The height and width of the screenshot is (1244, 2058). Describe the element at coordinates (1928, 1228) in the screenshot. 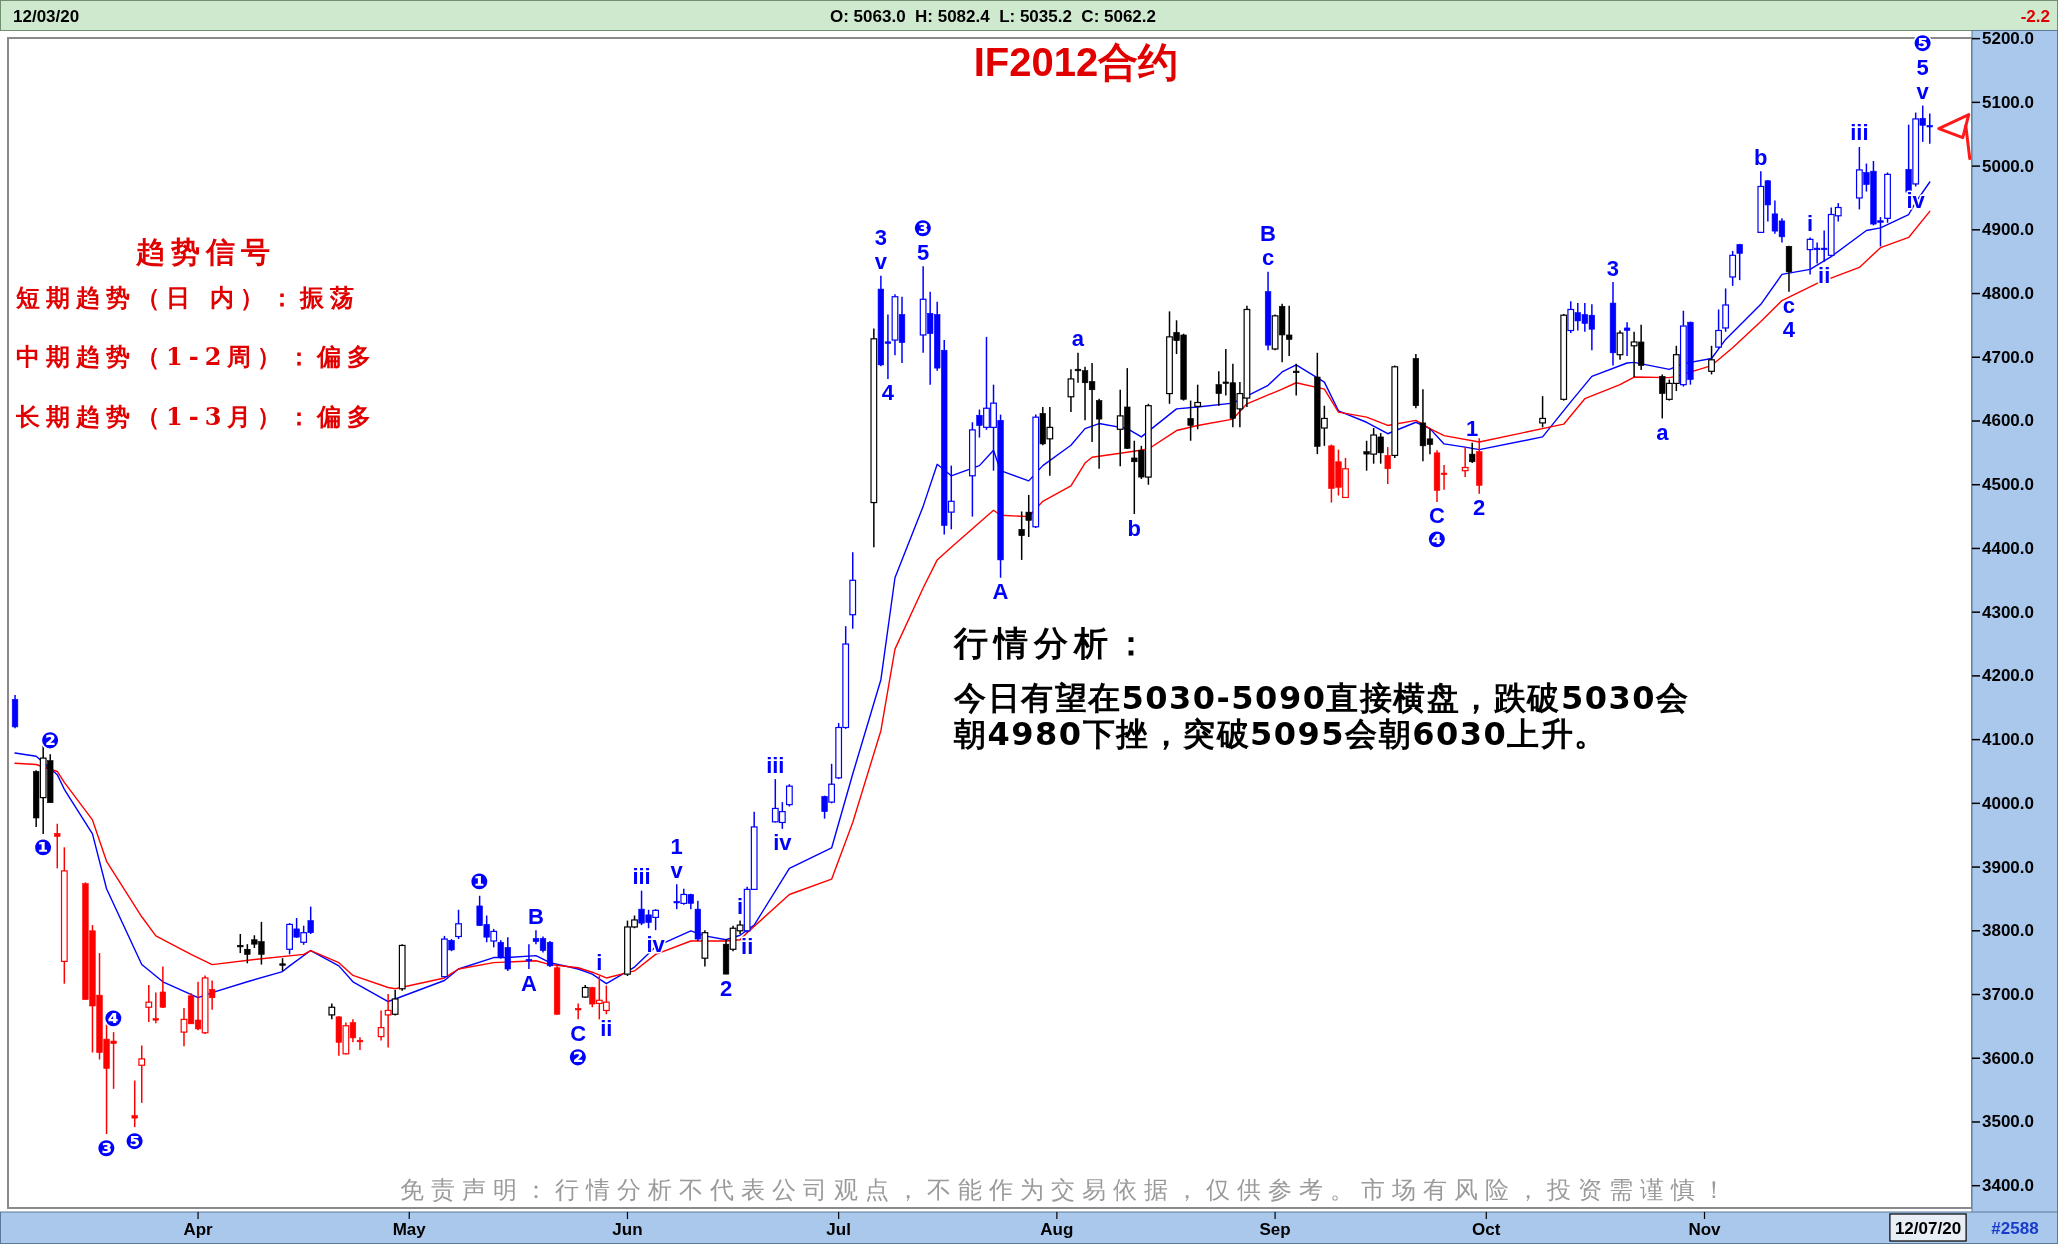

I see `note: 12/07/20` at that location.